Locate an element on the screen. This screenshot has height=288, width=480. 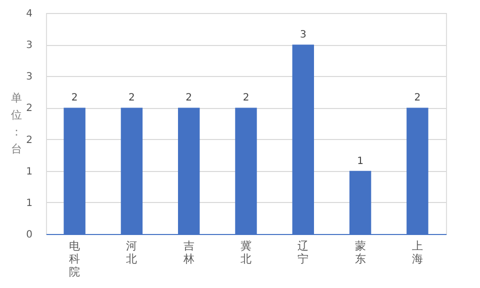
data-label: 3 is located at coordinates (303, 35).